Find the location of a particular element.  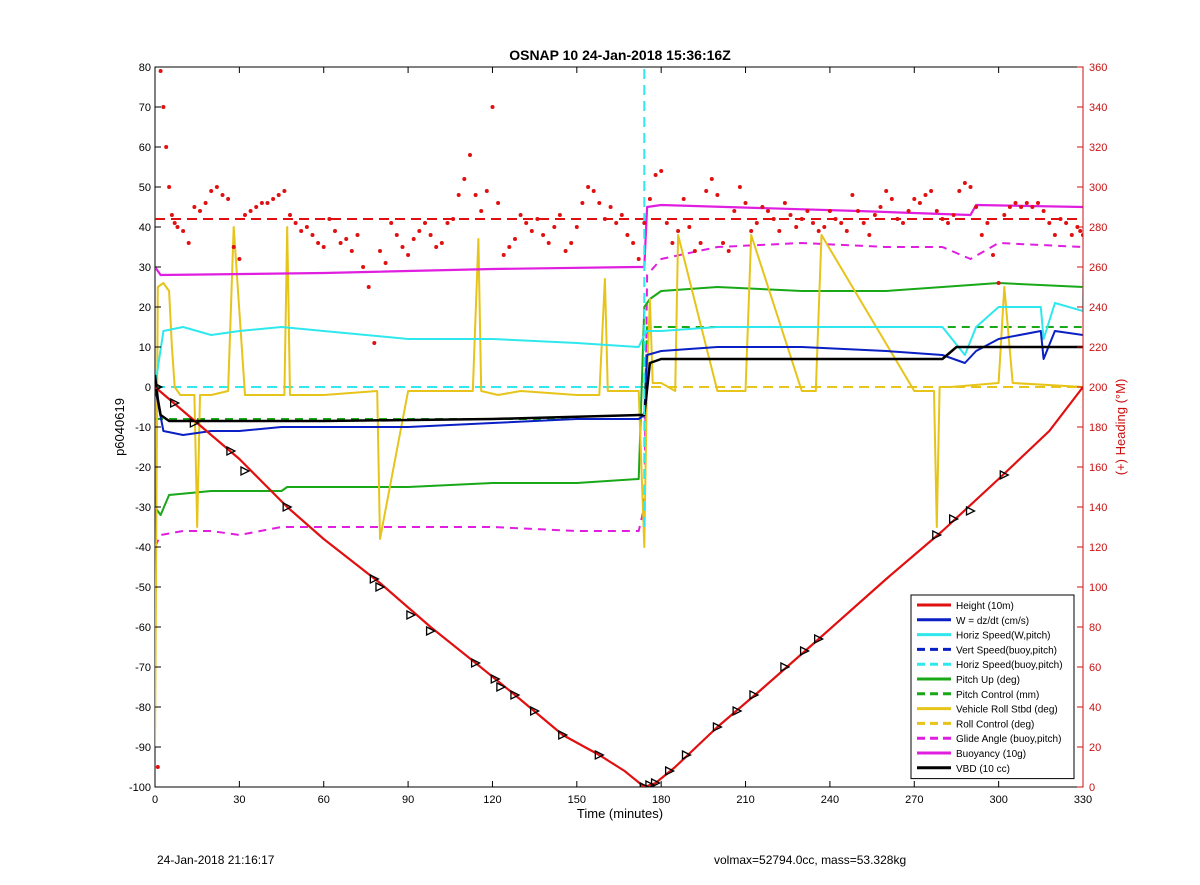

y-tick-label-left: 10 is located at coordinates (145, 348).